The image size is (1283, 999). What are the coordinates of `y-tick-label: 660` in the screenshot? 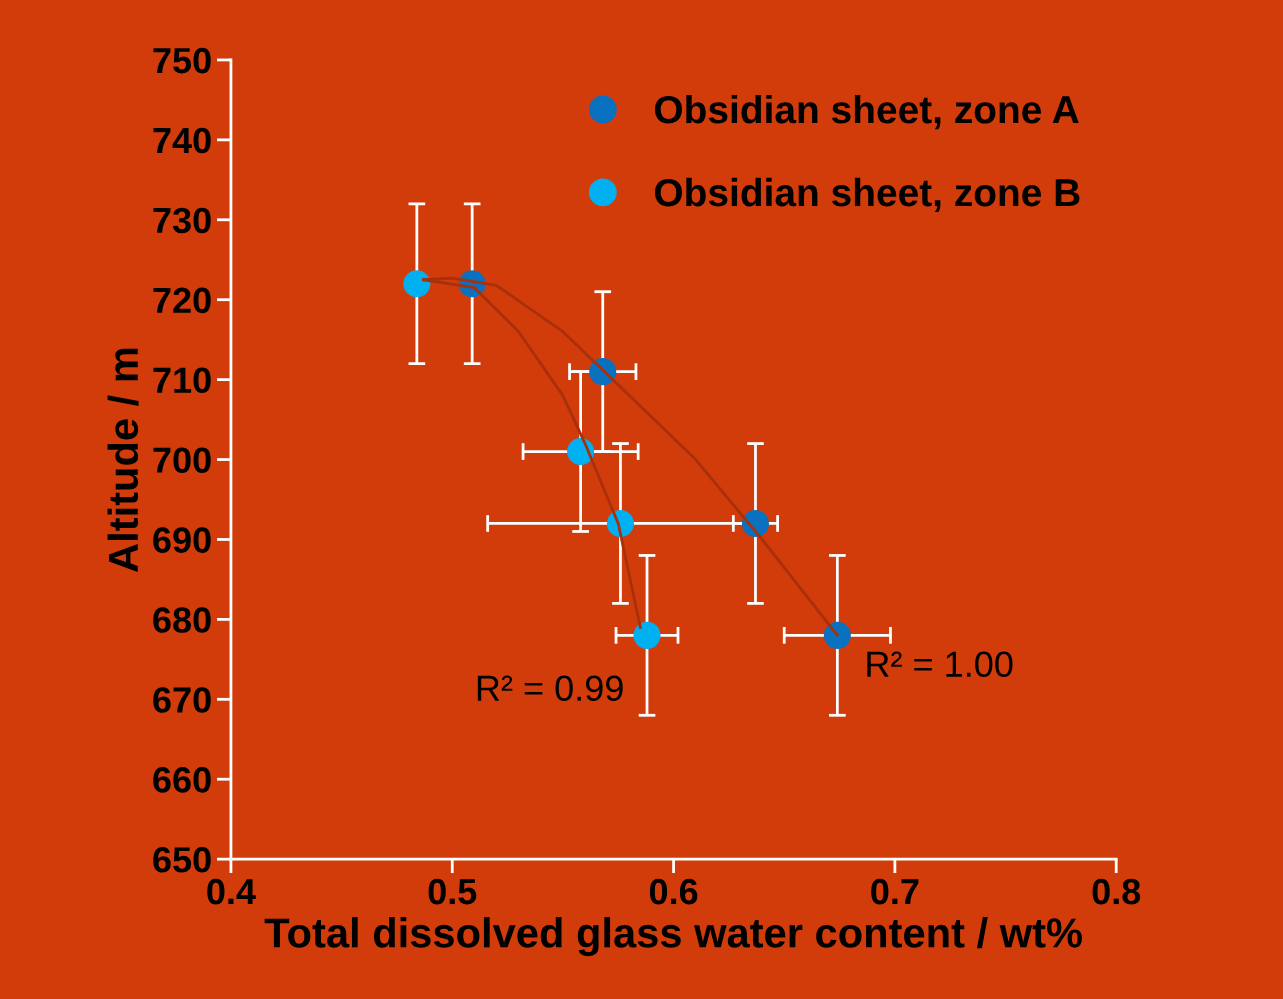 It's located at (182, 780).